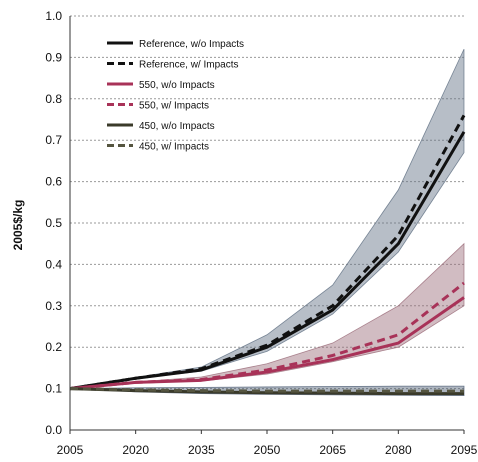 The image size is (478, 462). What do you see at coordinates (53, 347) in the screenshot?
I see `y-tick-label: 0.2` at bounding box center [53, 347].